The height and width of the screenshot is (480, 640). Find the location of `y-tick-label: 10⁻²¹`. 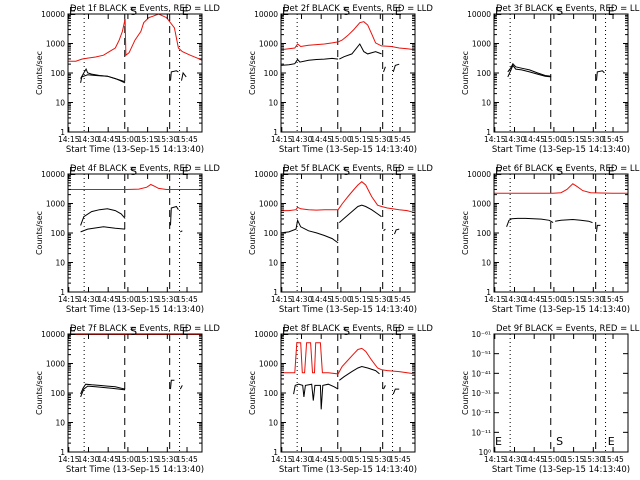

y-tick-label: 10⁻²¹ is located at coordinates (481, 413).